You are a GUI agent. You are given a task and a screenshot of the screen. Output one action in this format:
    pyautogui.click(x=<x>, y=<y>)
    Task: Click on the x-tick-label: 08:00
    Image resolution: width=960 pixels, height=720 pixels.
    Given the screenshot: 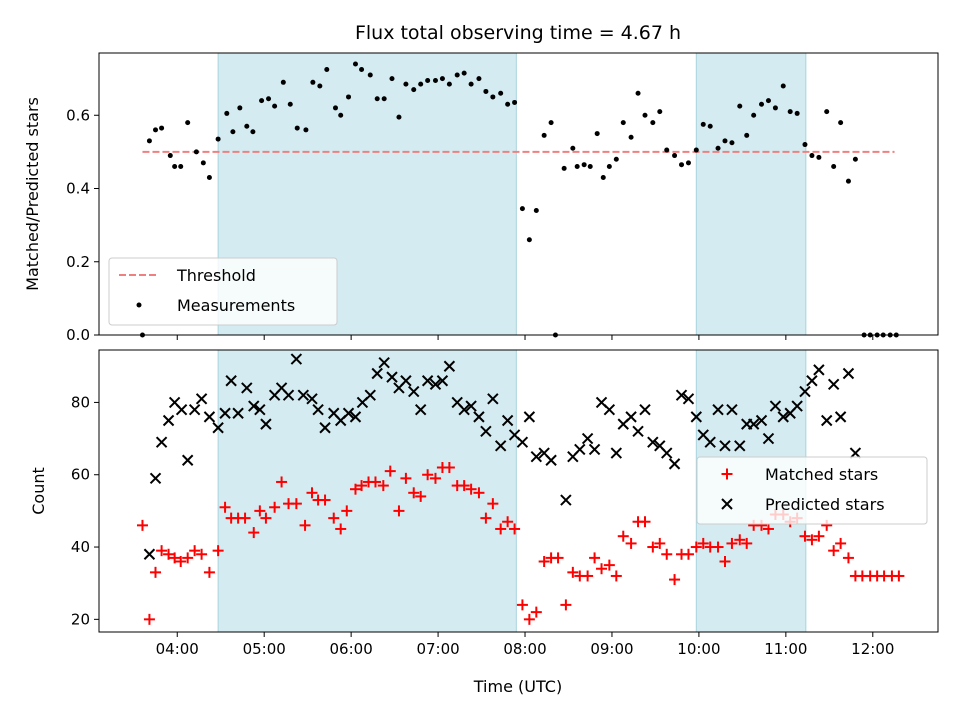 What is the action you would take?
    pyautogui.click(x=524, y=649)
    